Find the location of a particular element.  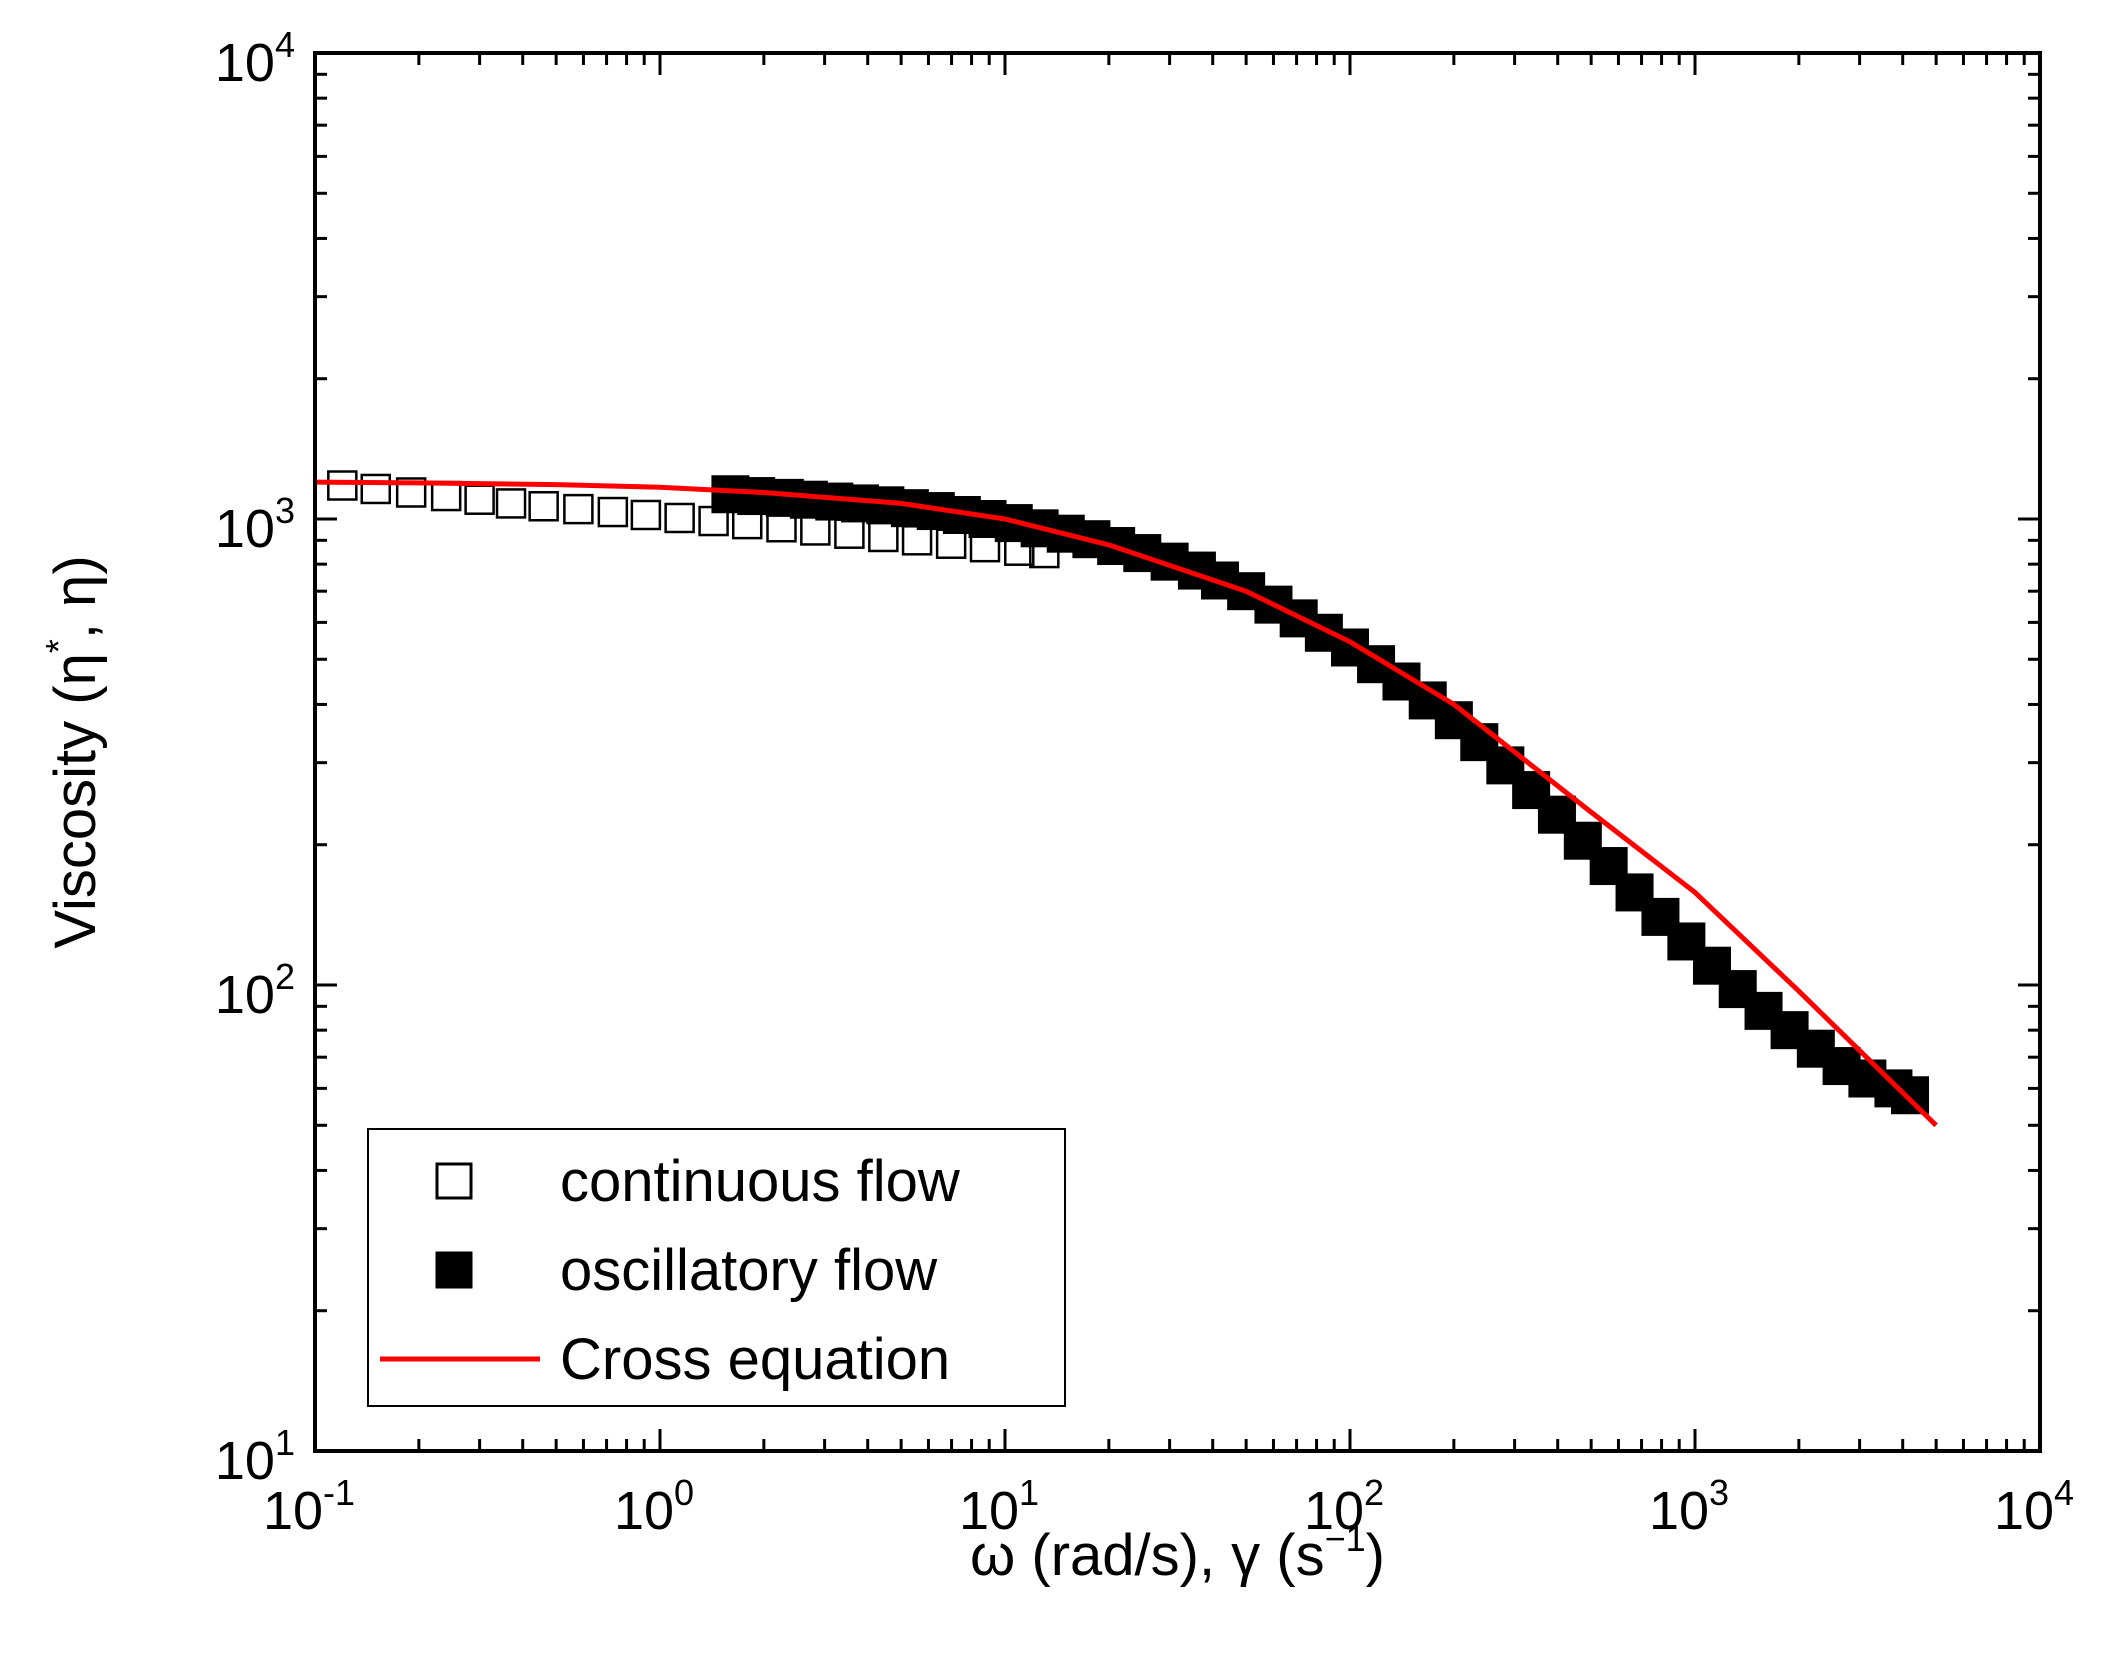

x-axis-title: ω (rad/s), γ (s−1) is located at coordinates (1177, 1553).